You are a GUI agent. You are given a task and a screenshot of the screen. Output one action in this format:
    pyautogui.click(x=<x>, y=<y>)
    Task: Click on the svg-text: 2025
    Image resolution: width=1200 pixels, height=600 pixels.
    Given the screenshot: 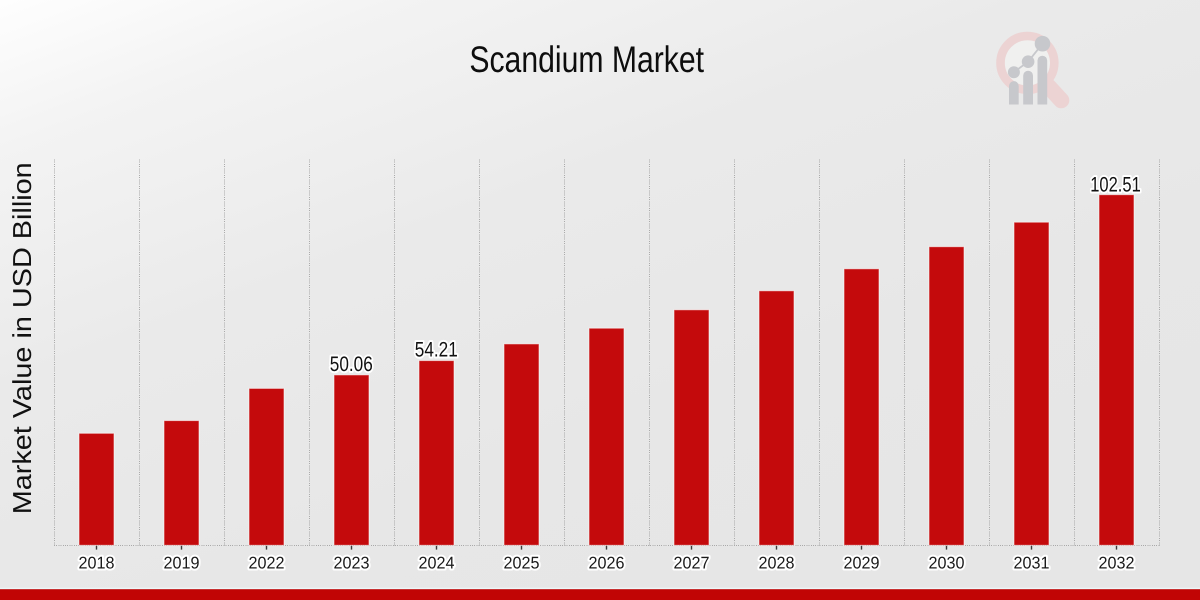 What is the action you would take?
    pyautogui.click(x=522, y=562)
    